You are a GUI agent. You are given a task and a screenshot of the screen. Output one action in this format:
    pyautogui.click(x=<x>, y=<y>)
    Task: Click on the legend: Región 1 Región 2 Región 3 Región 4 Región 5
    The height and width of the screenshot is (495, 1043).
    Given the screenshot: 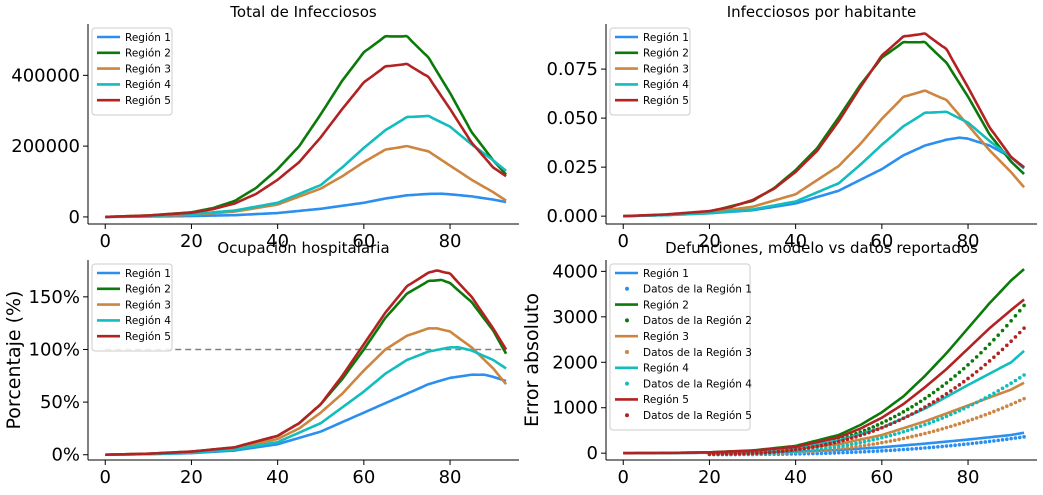 What is the action you would take?
    pyautogui.click(x=650, y=71)
    